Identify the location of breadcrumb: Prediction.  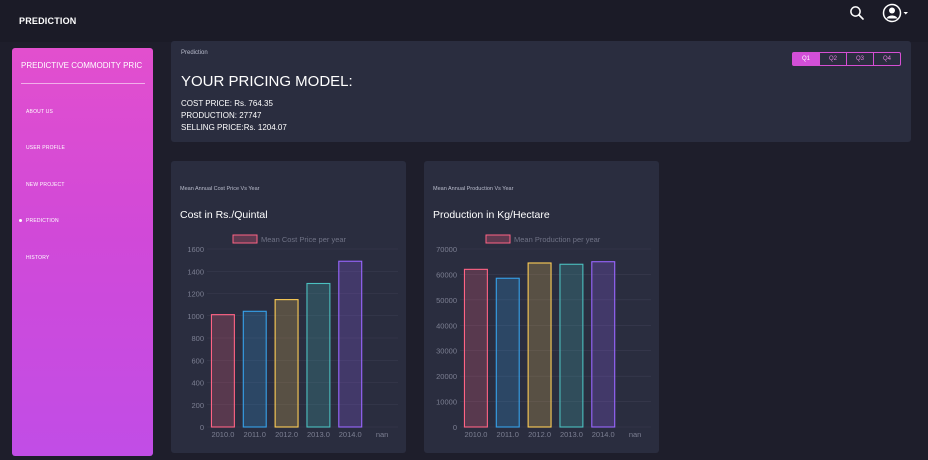
(194, 53).